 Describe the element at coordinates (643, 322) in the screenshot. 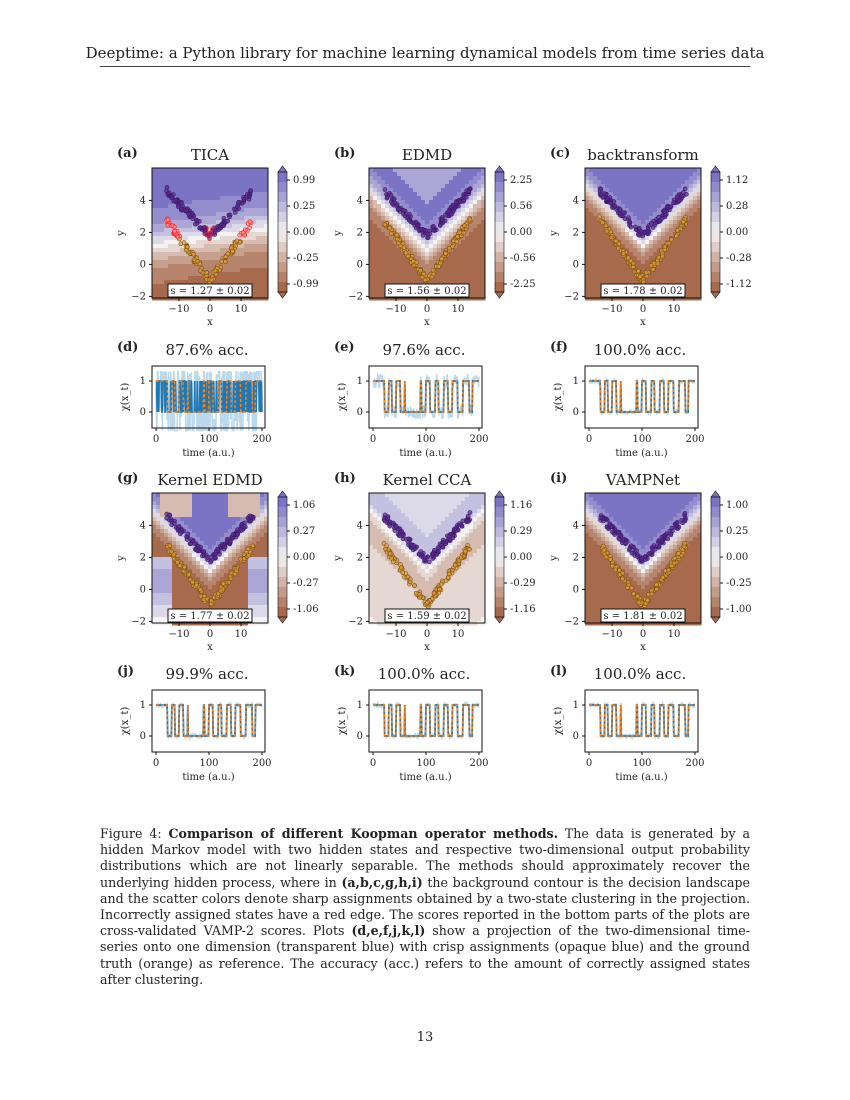

I see `x-axis-label: x` at that location.